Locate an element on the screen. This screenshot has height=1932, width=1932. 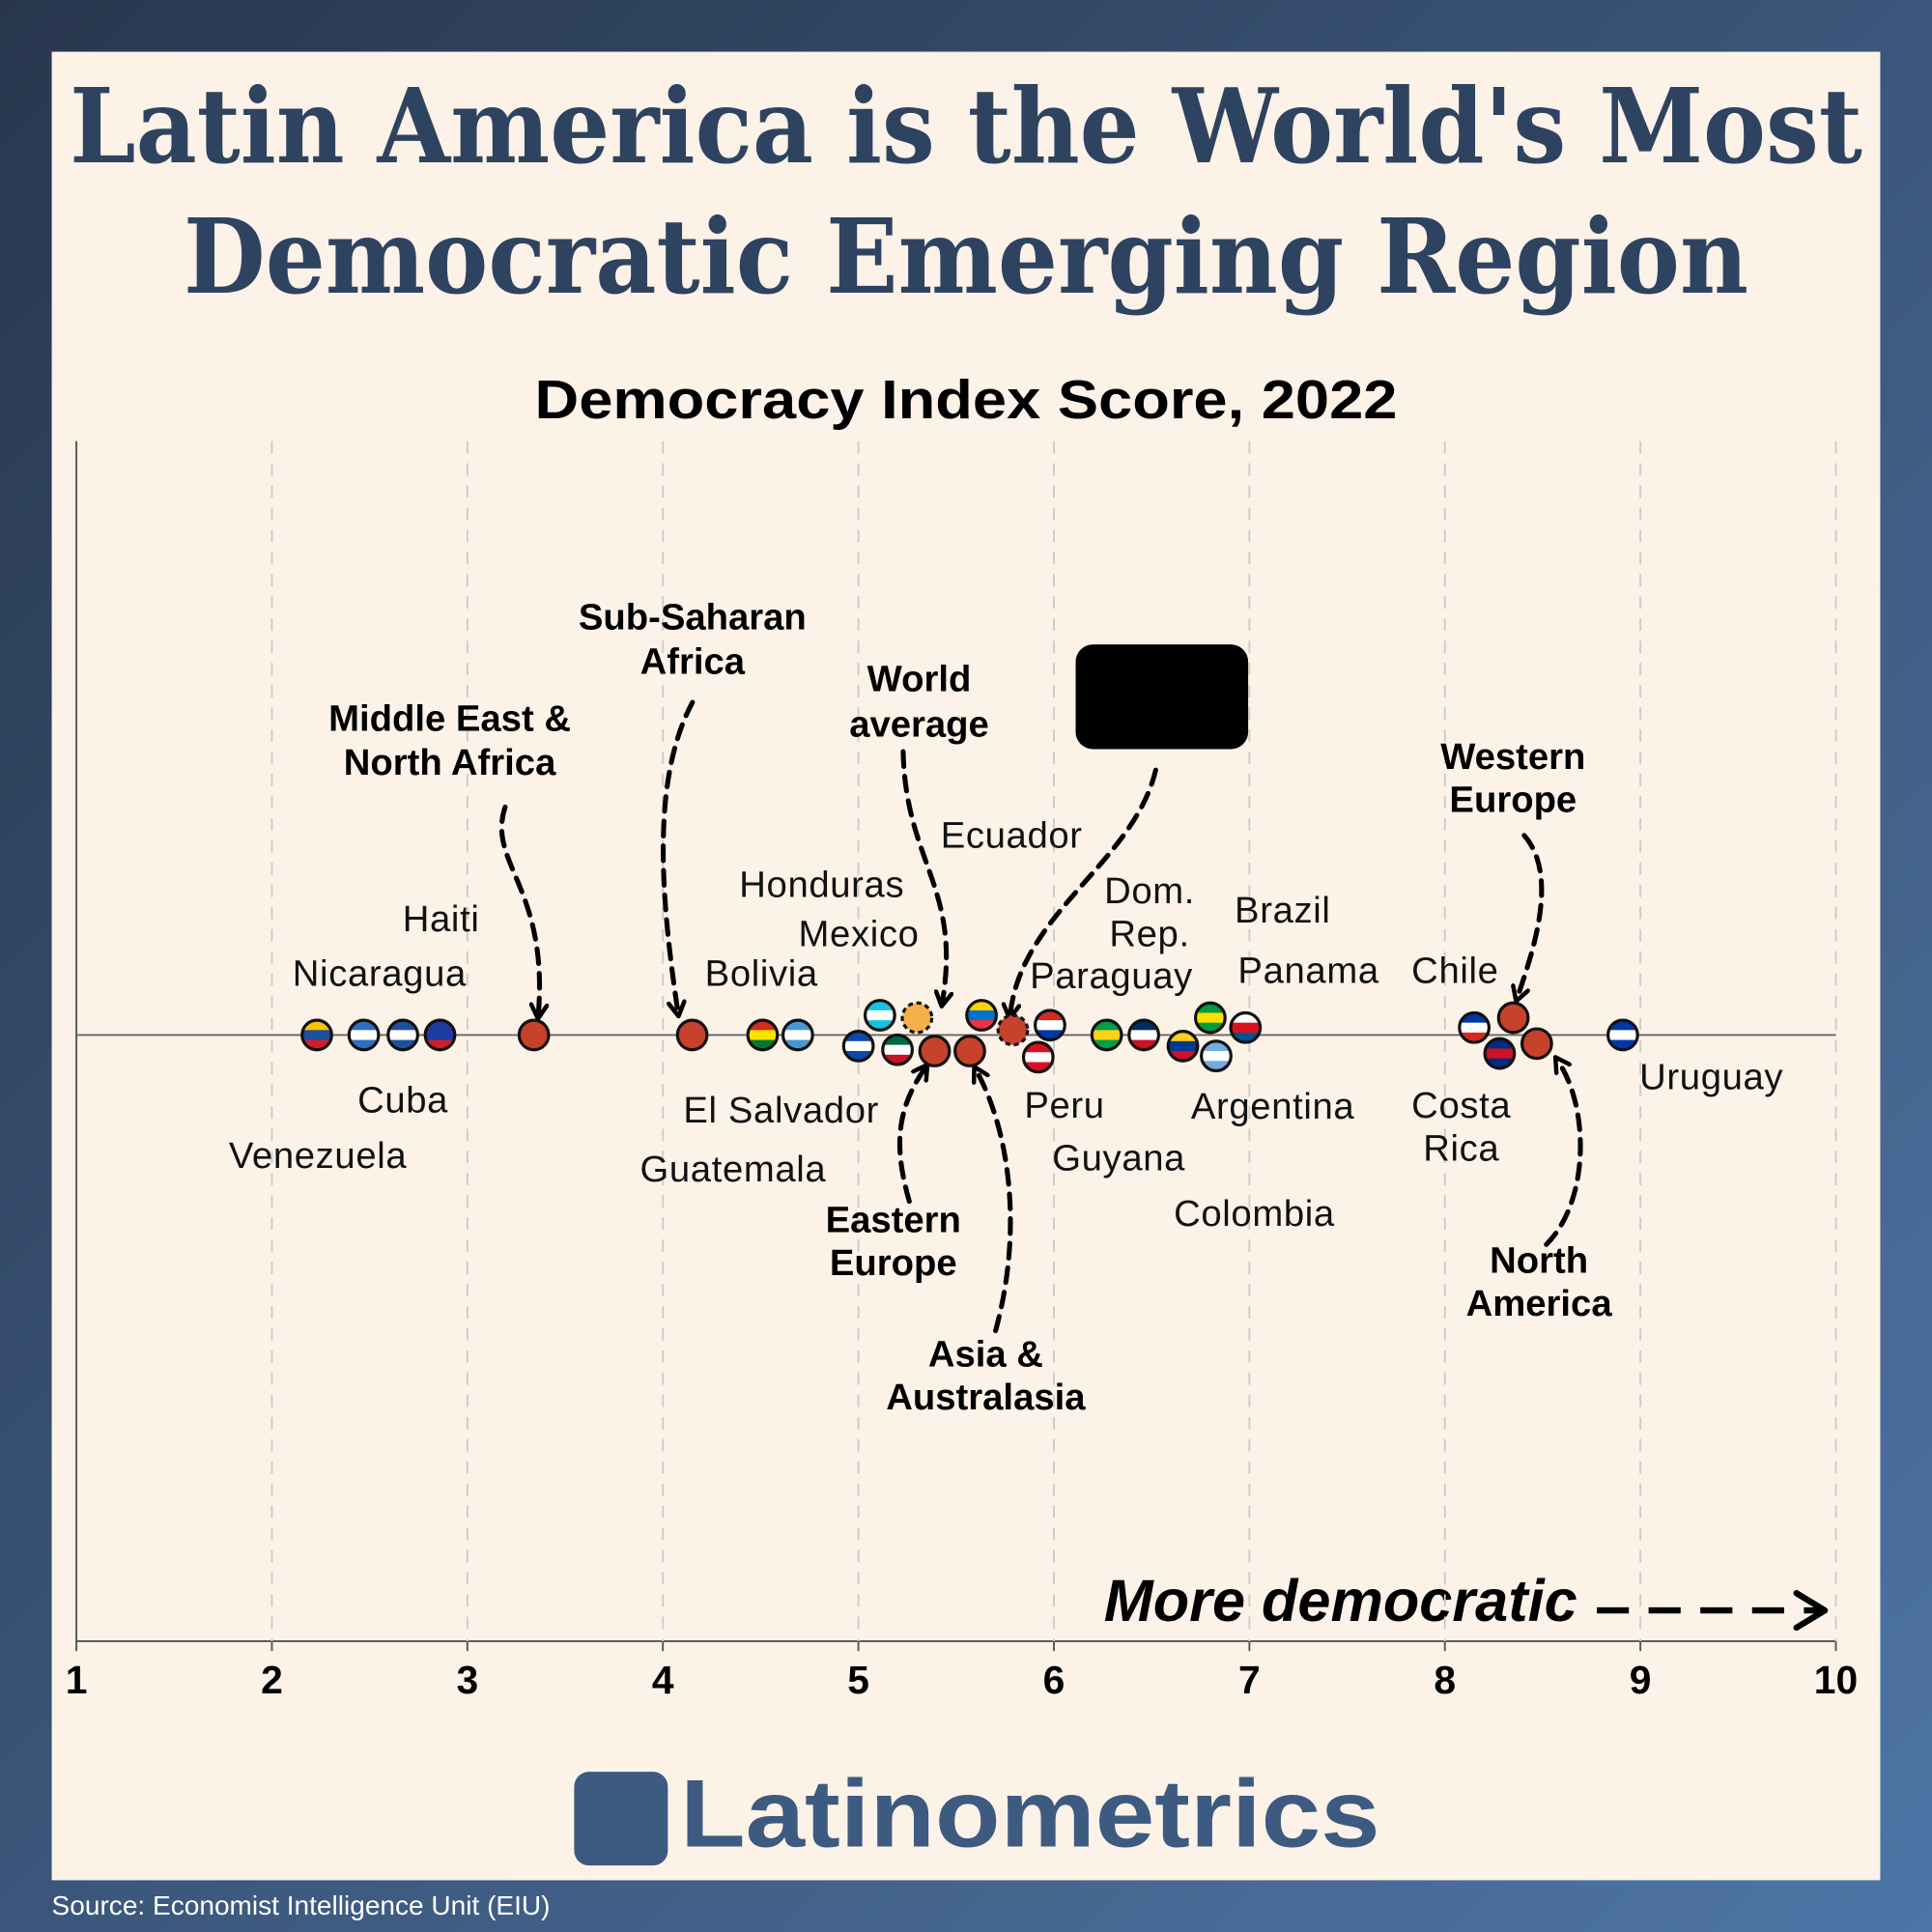
country-label: Colombia is located at coordinates (1254, 1214).